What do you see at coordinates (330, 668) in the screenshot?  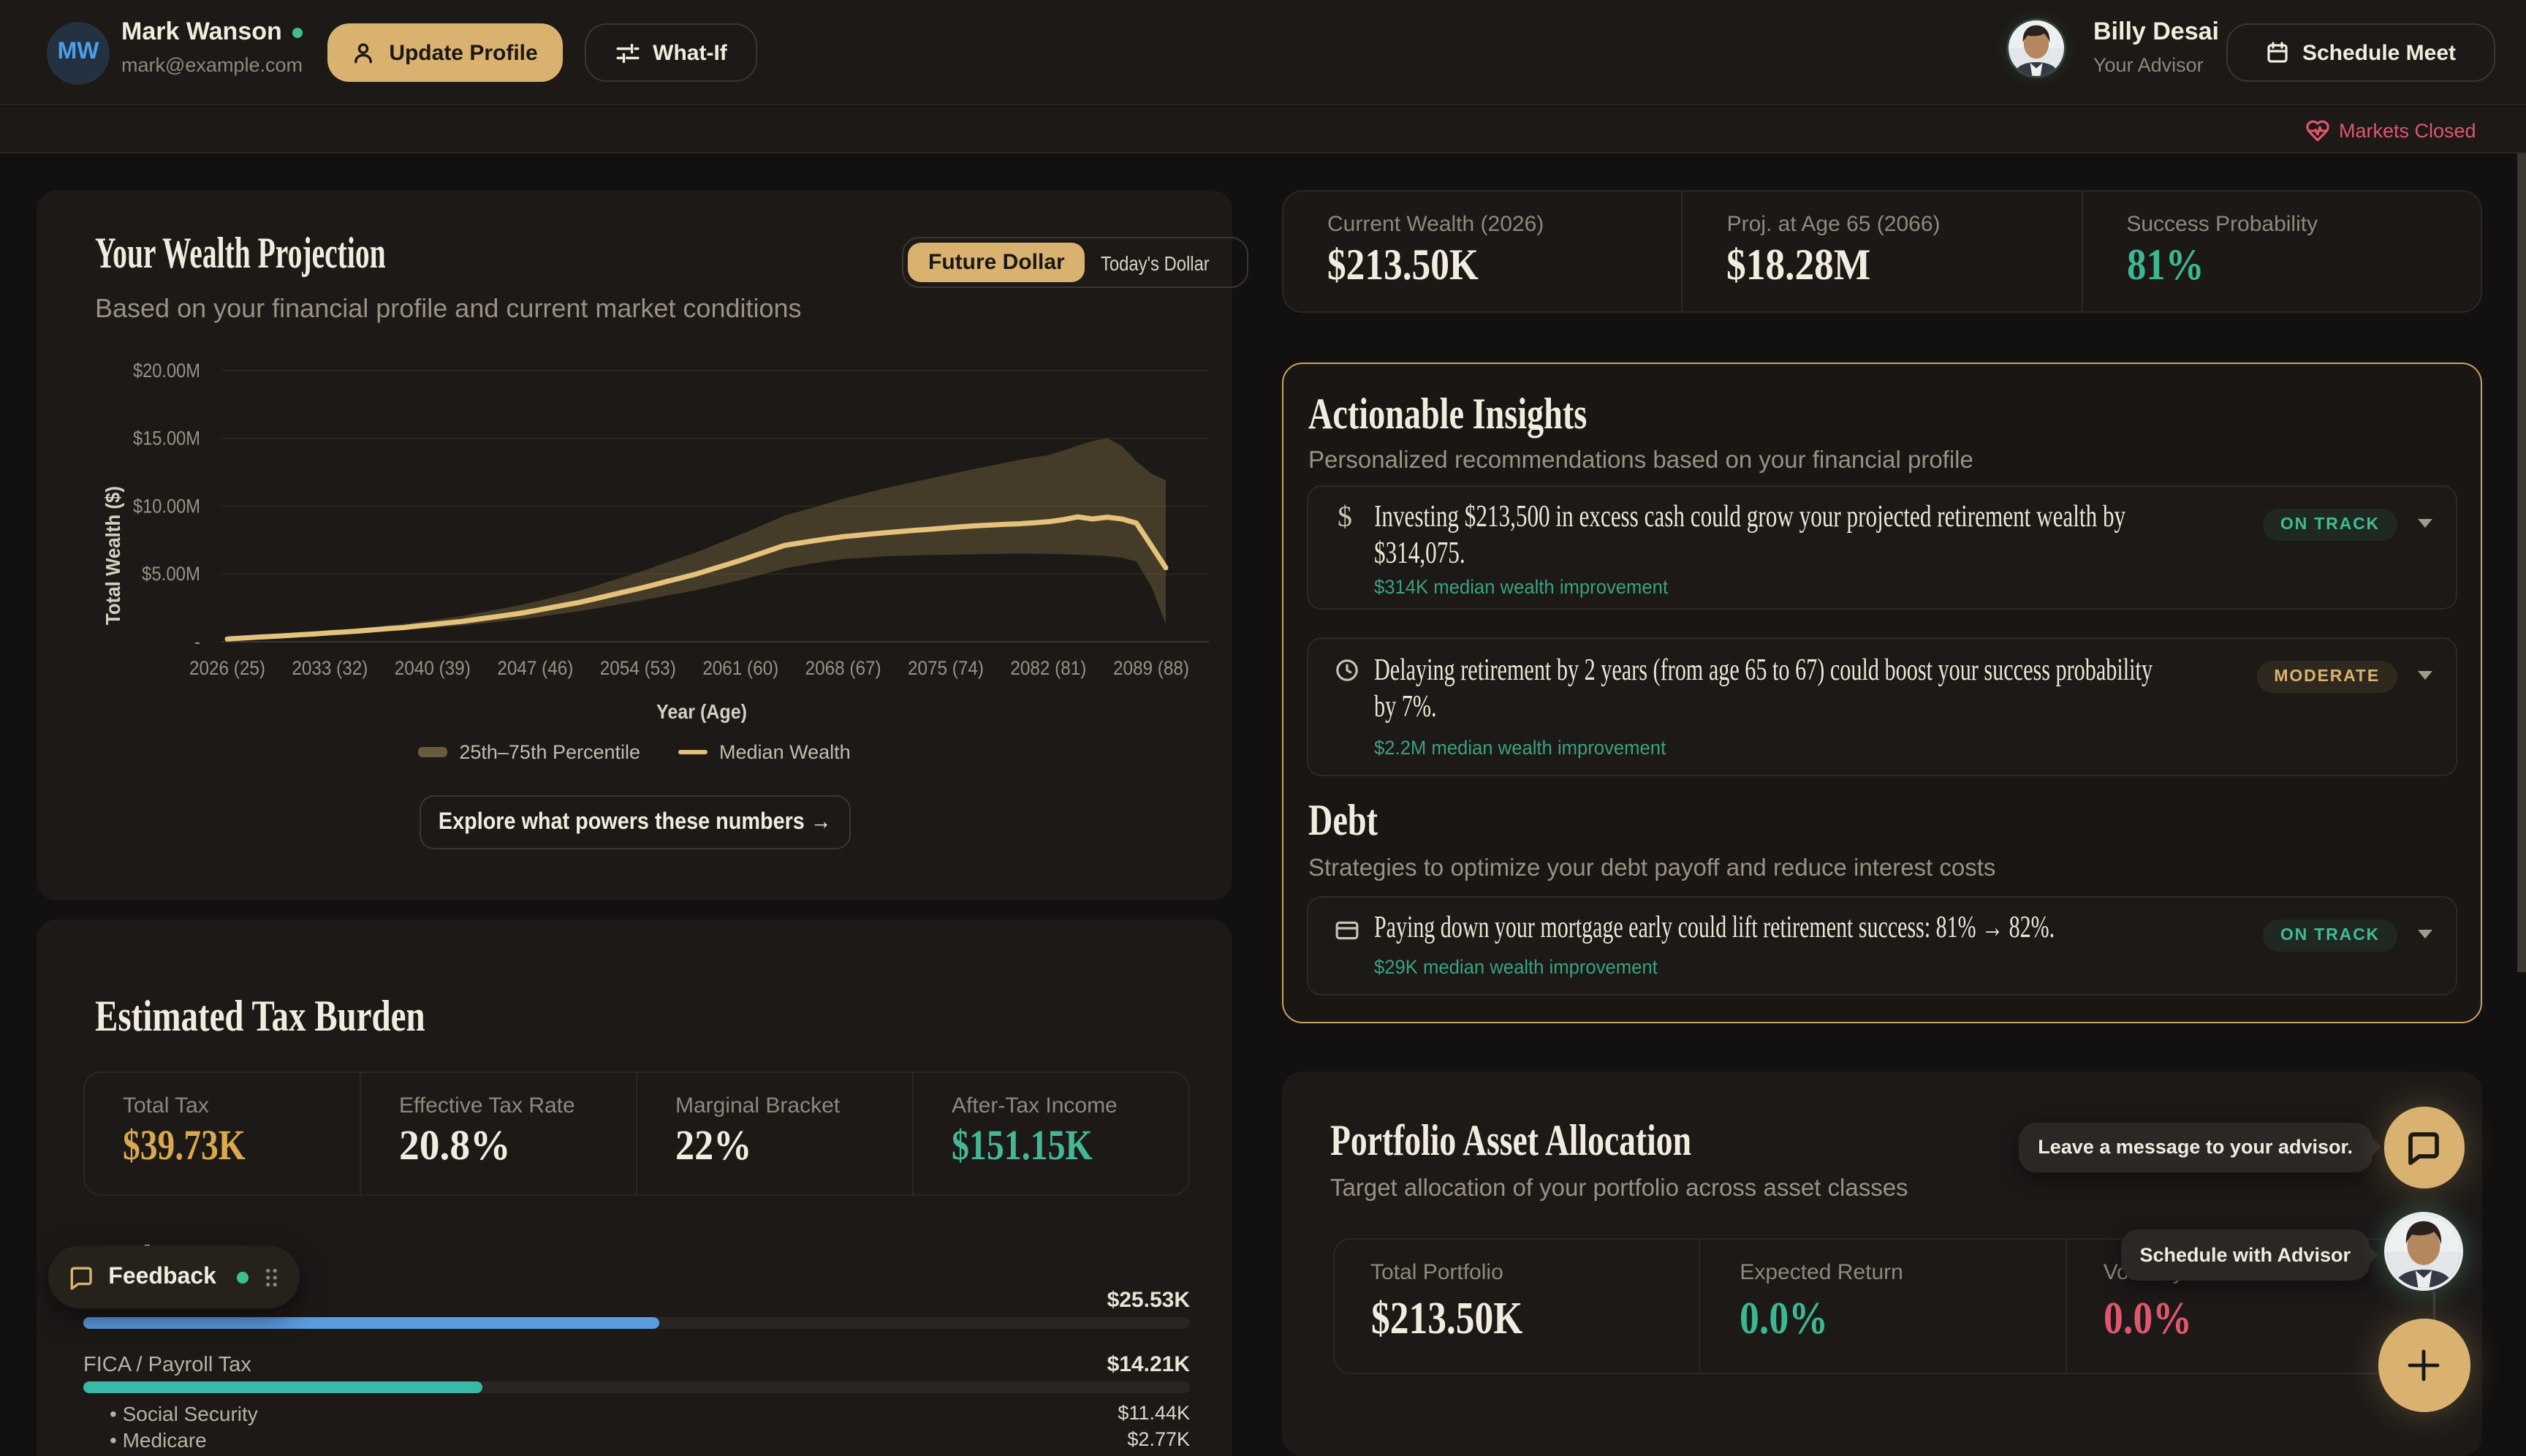 I see `svg-text: 2033 (32)` at bounding box center [330, 668].